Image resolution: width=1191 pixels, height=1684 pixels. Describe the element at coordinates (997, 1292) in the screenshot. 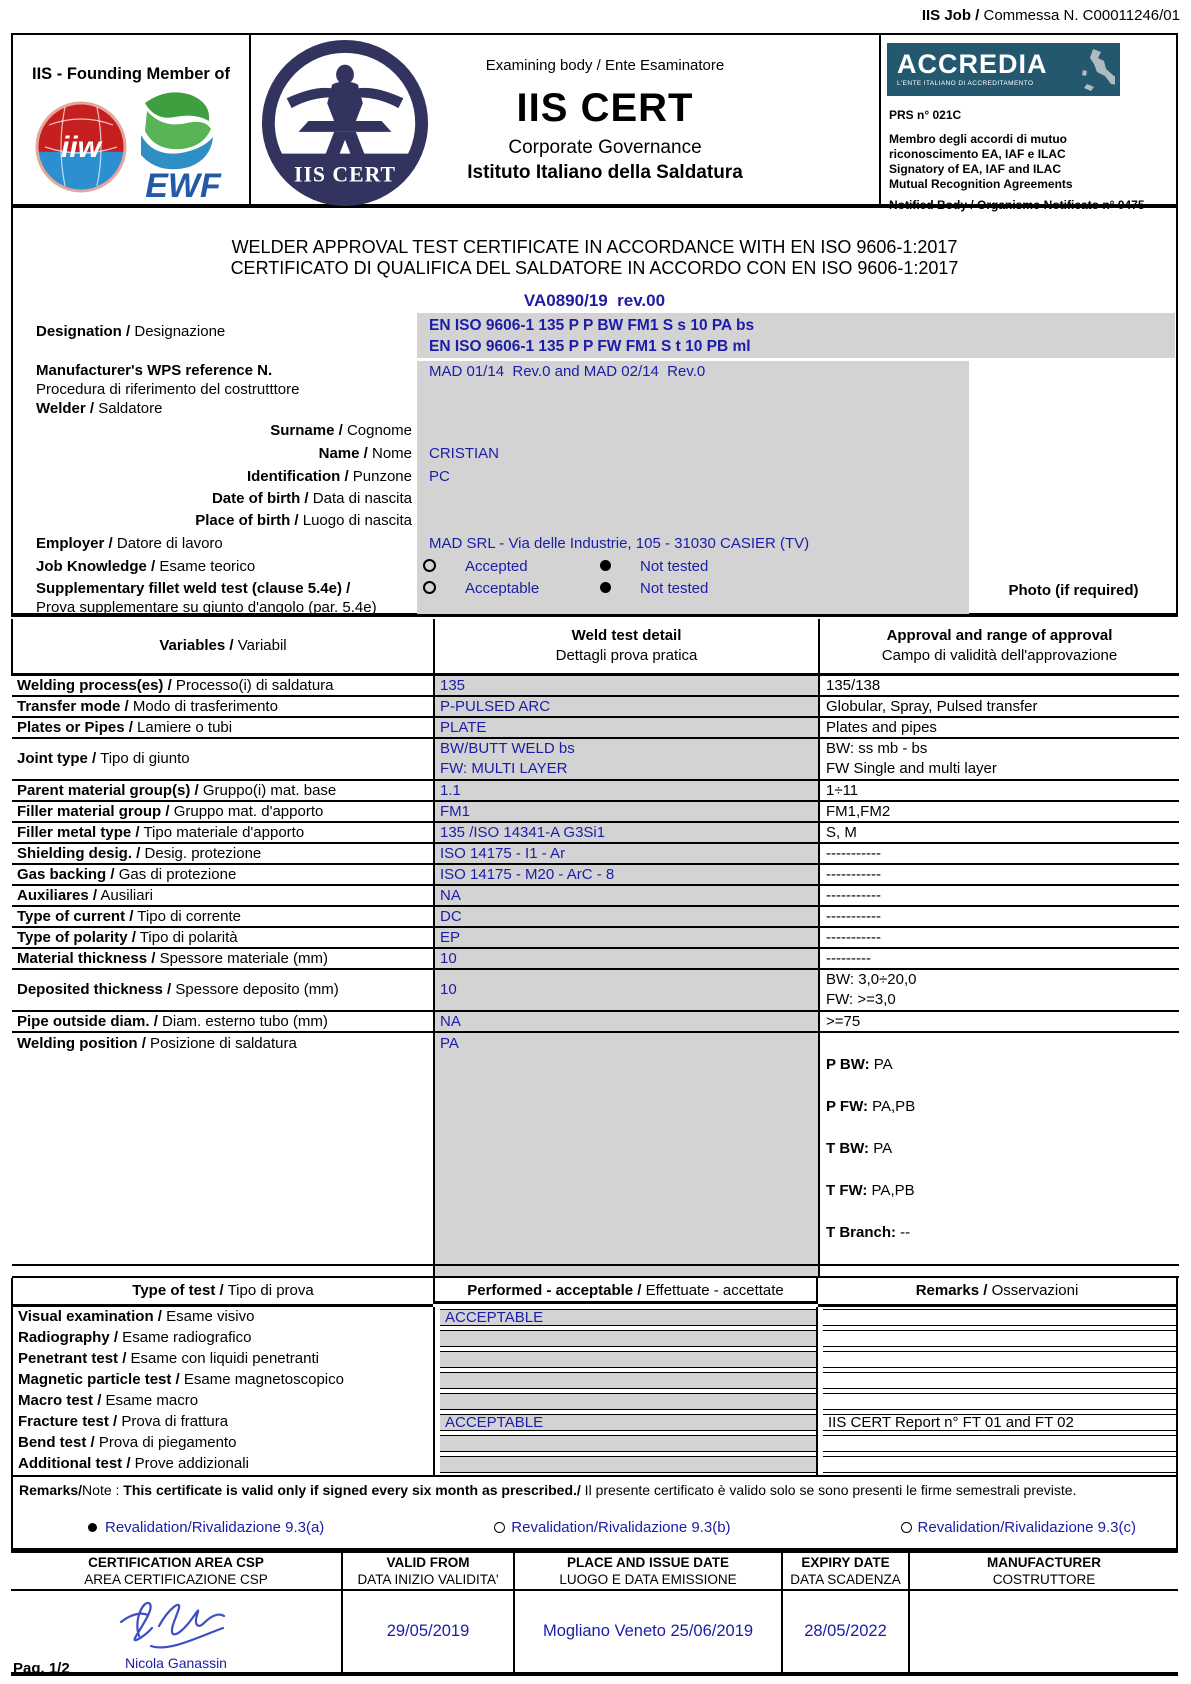

I see `remarks-header: Remarks / Osservazioni` at that location.